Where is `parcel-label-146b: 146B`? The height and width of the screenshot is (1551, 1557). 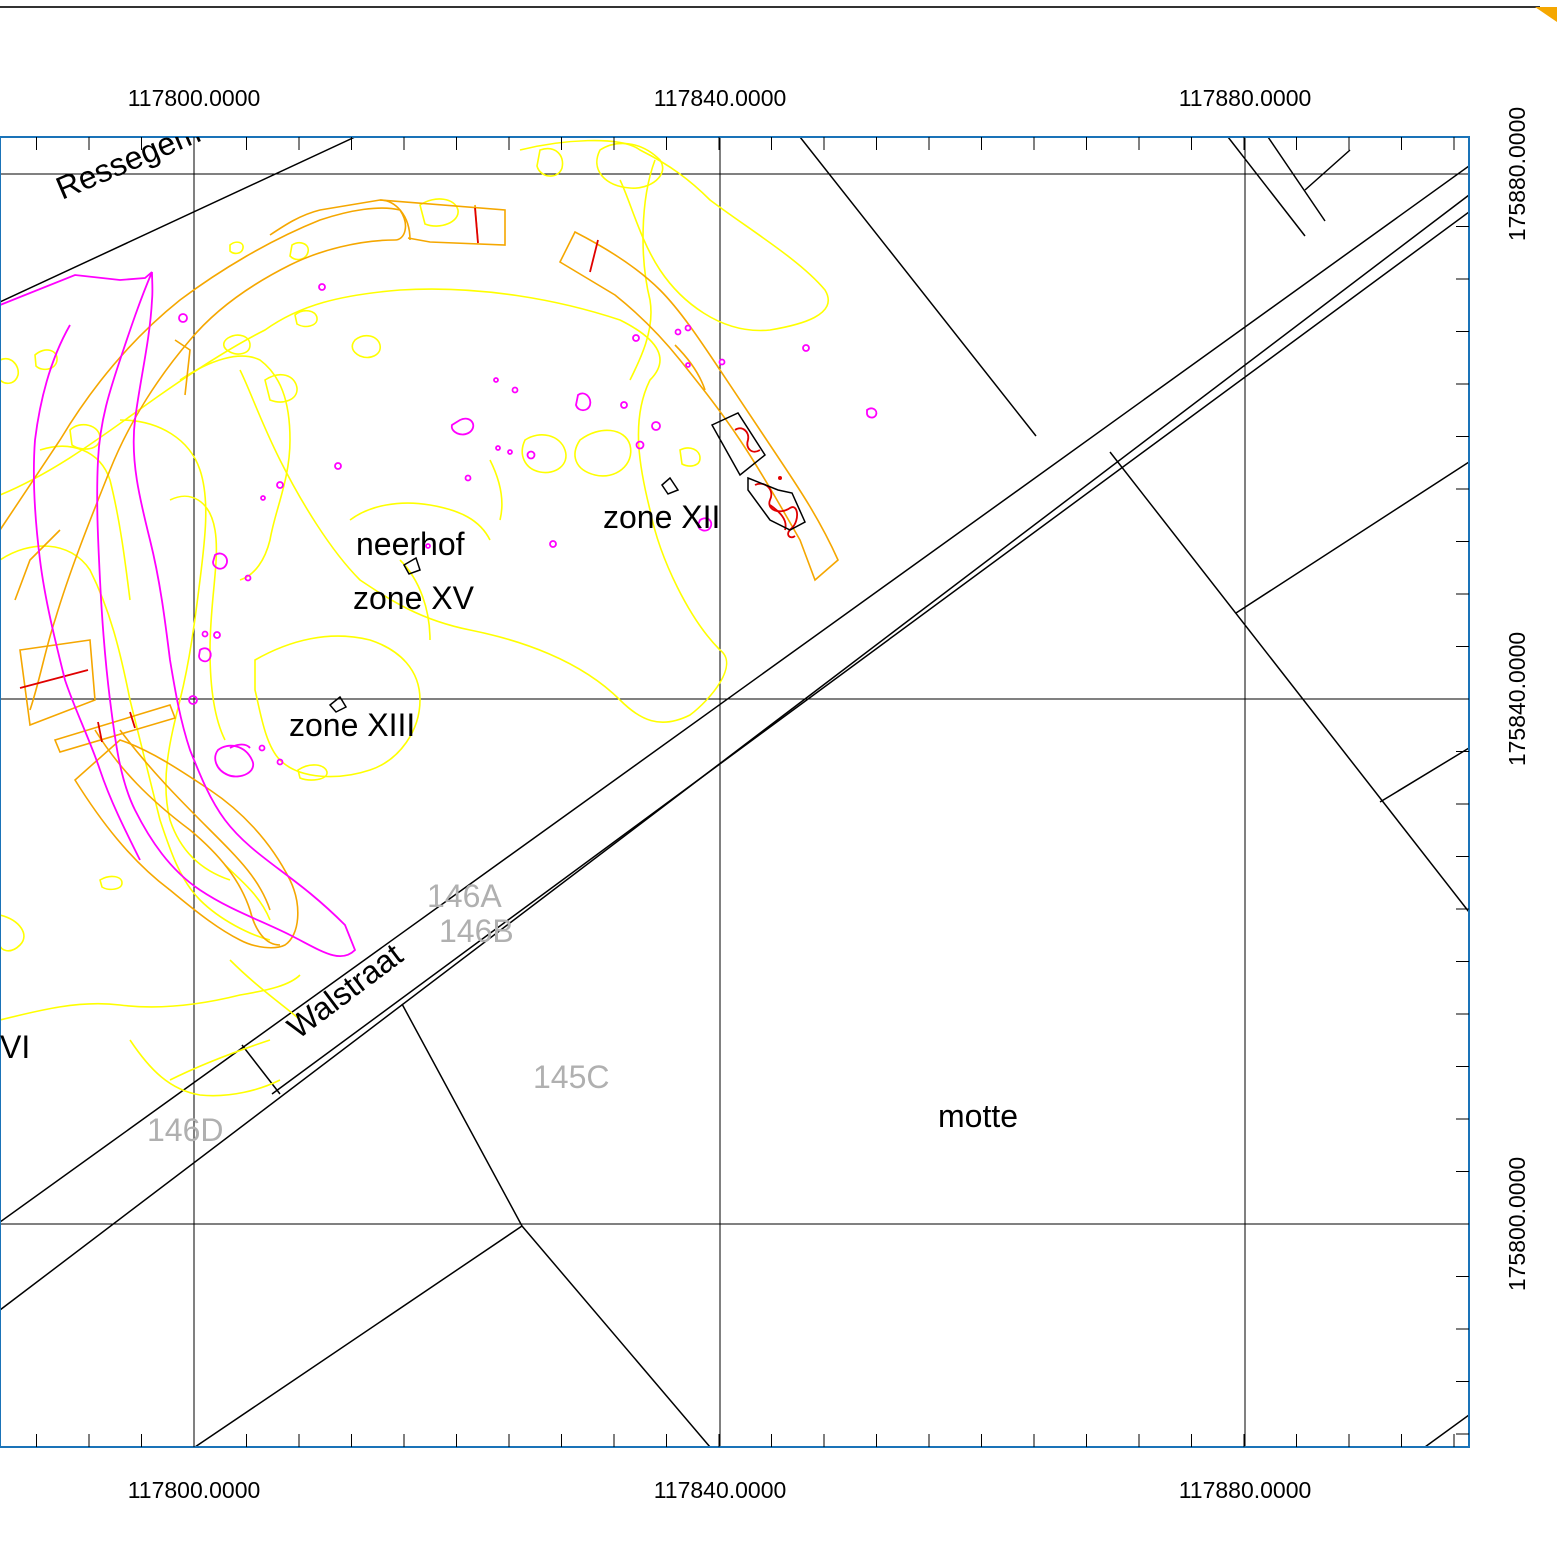 parcel-label-146b: 146B is located at coordinates (476, 931).